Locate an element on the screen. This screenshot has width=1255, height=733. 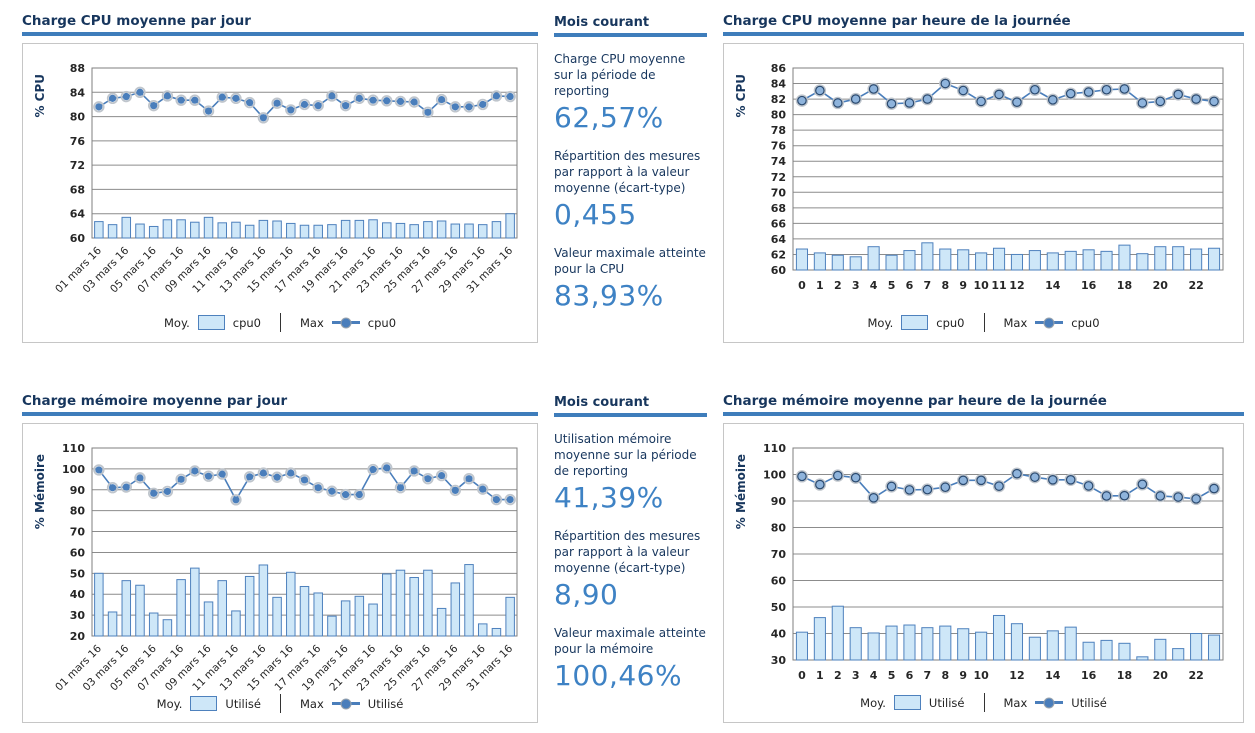
y-tick-label: 64 is located at coordinates (778, 239).